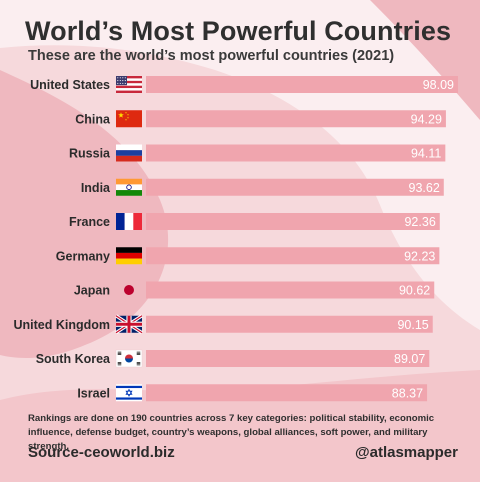 This screenshot has width=480, height=482. I want to click on flag-il-icon, so click(129, 393).